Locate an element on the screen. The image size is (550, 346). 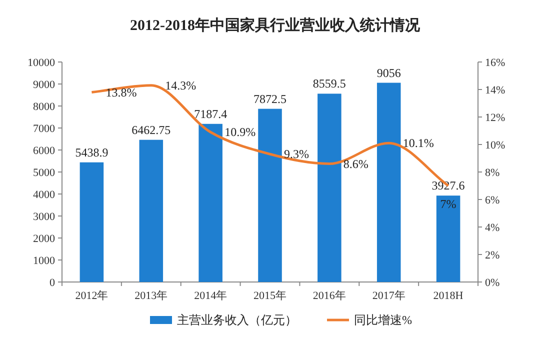
data-label: 7872.5 is located at coordinates (270, 99).